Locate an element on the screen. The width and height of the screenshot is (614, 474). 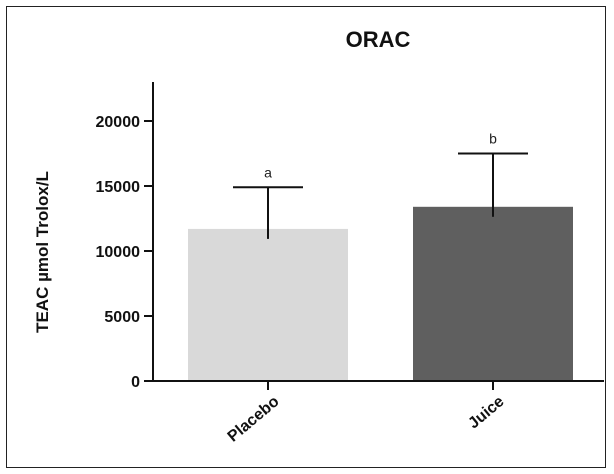
y-tick-label-15000: 15000 is located at coordinates (118, 187).